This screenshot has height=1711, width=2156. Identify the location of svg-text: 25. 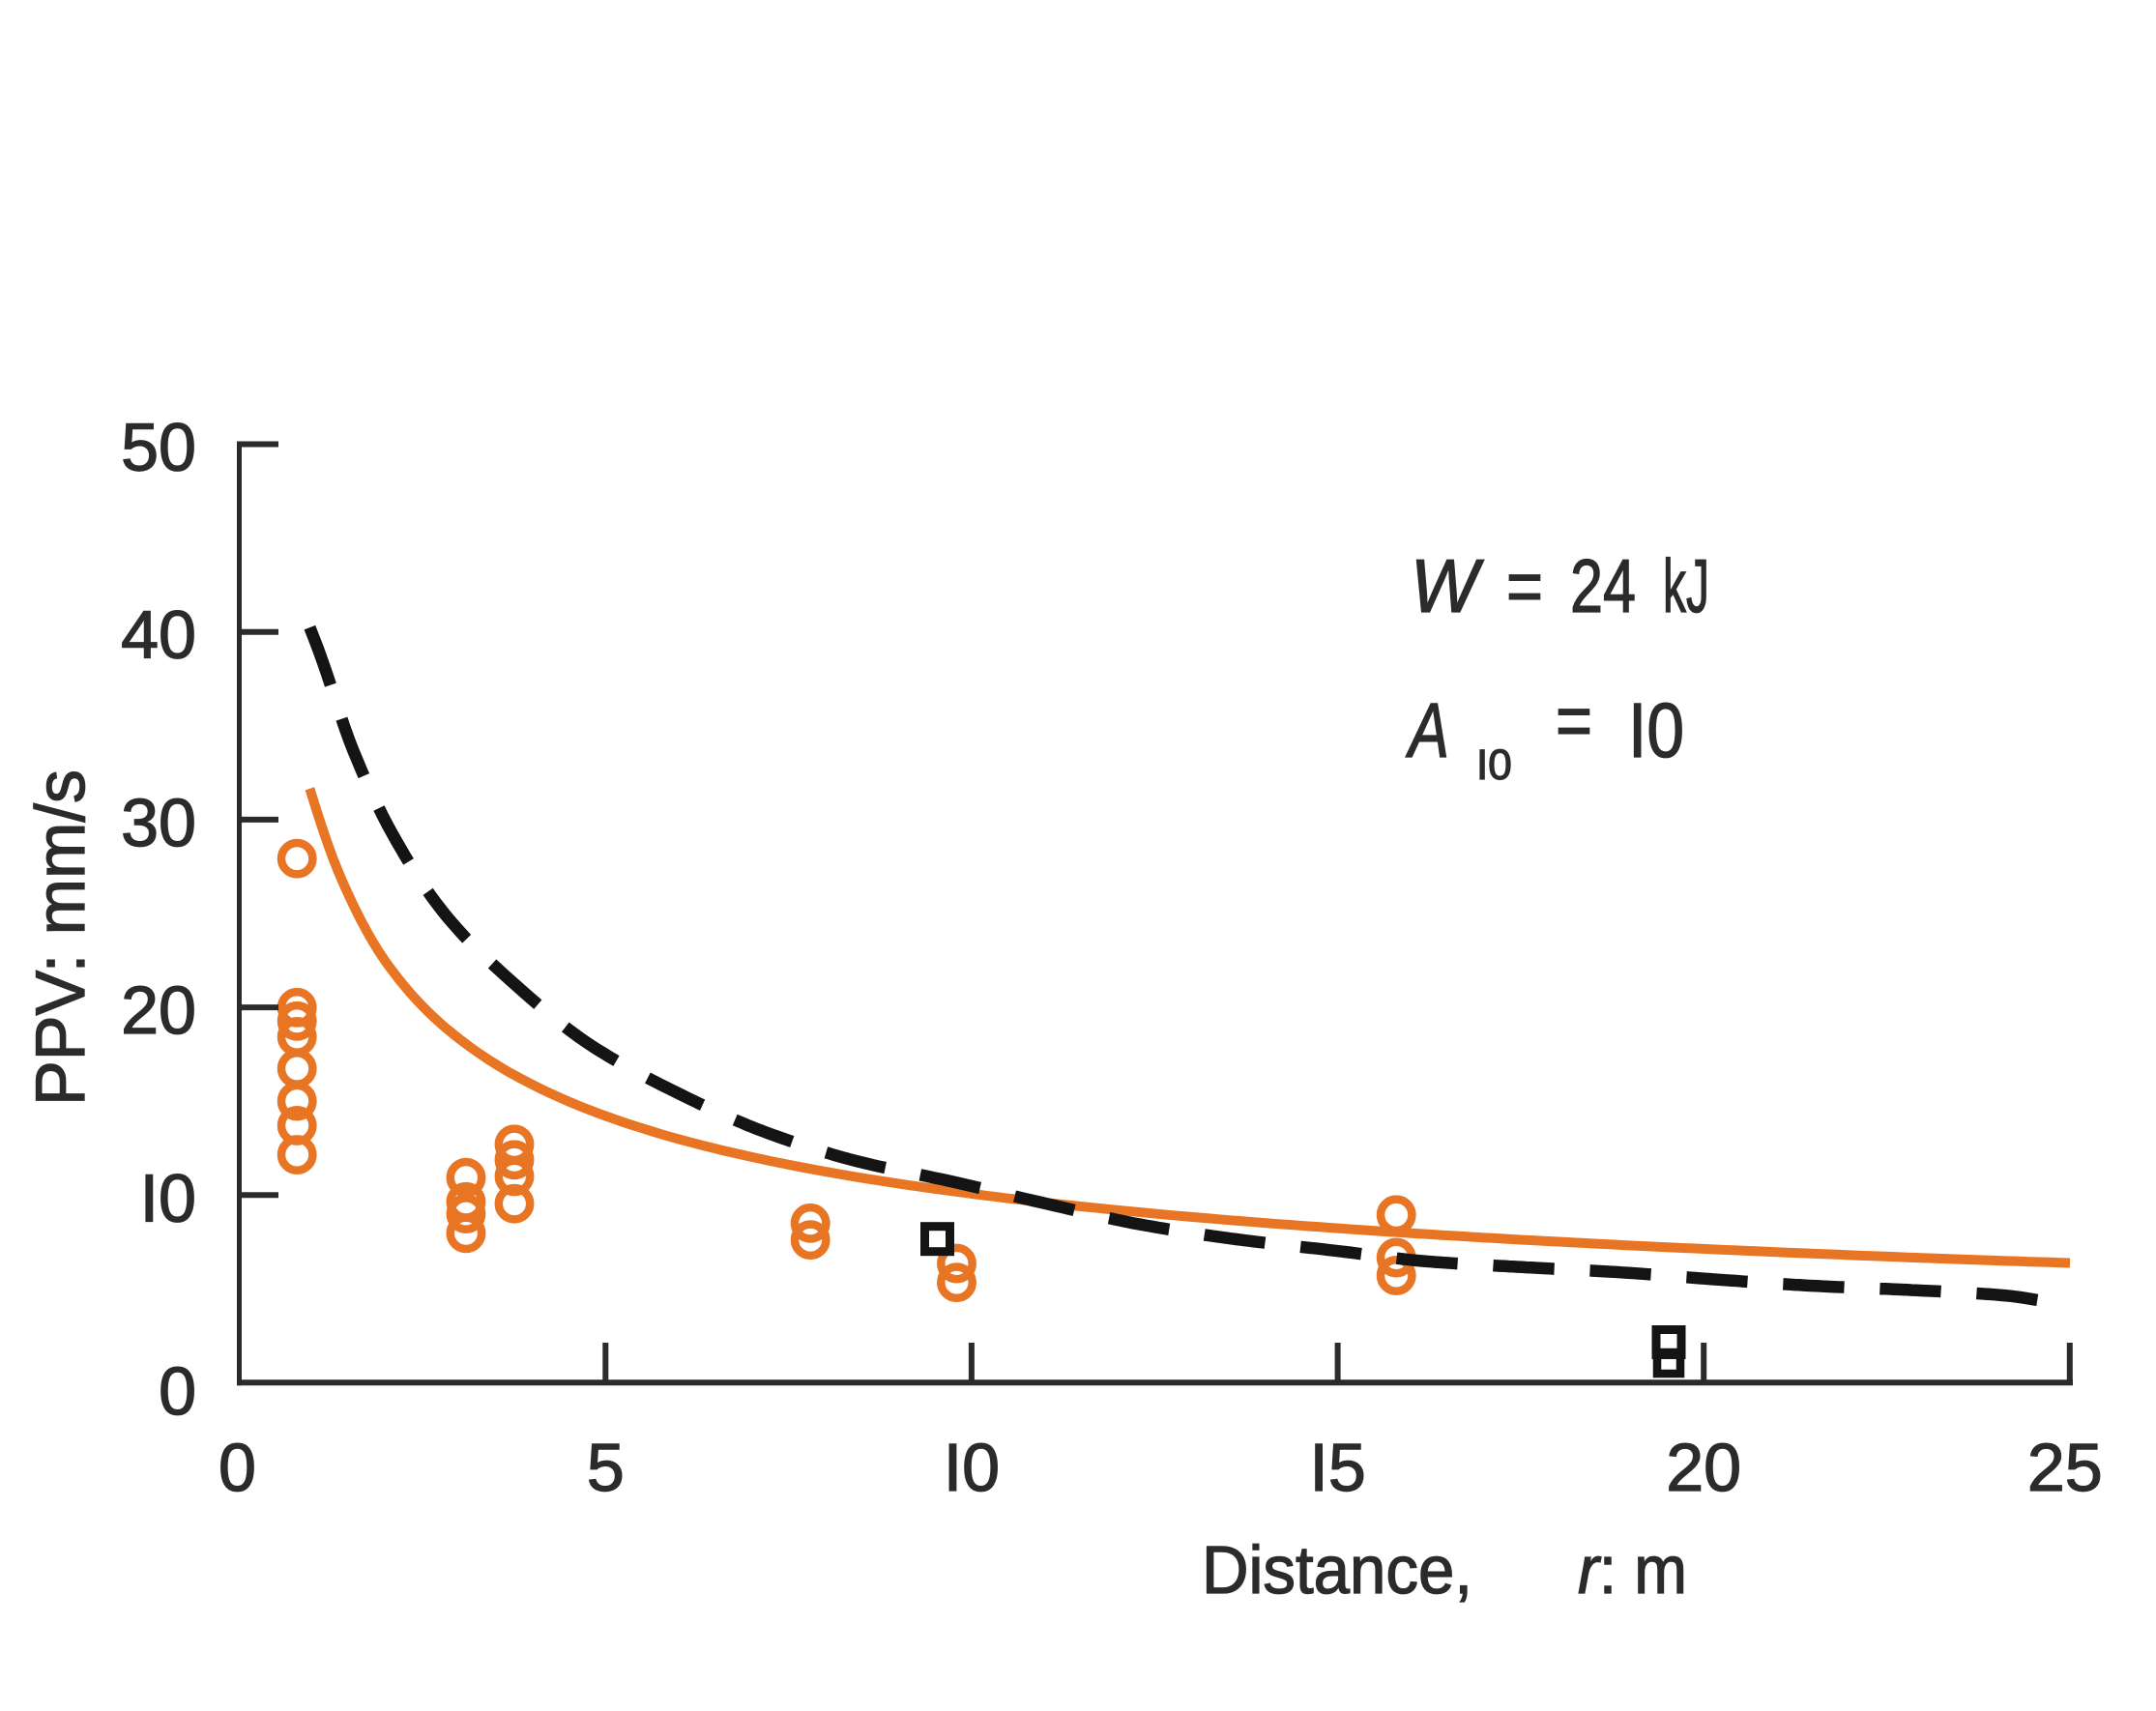
(2065, 1467).